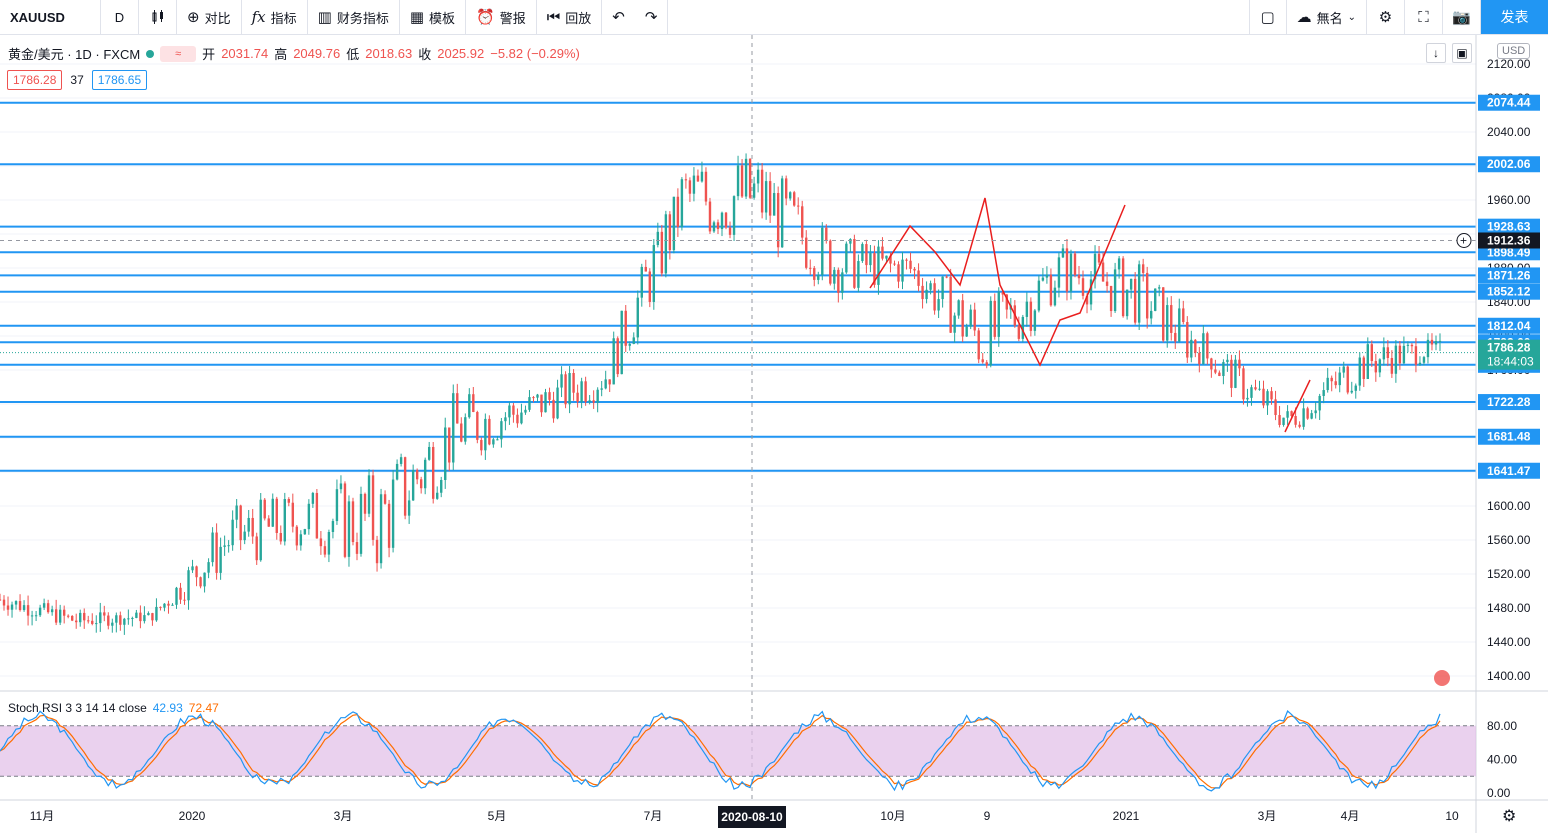 The image size is (1548, 833). I want to click on snapshot-button: 📷, so click(1462, 17).